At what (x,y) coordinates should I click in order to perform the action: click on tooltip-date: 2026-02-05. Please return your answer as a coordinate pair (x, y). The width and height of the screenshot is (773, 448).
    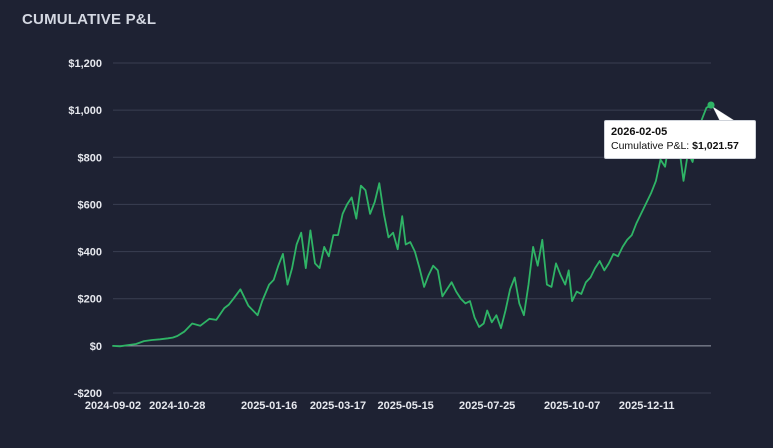
    Looking at the image, I should click on (639, 132).